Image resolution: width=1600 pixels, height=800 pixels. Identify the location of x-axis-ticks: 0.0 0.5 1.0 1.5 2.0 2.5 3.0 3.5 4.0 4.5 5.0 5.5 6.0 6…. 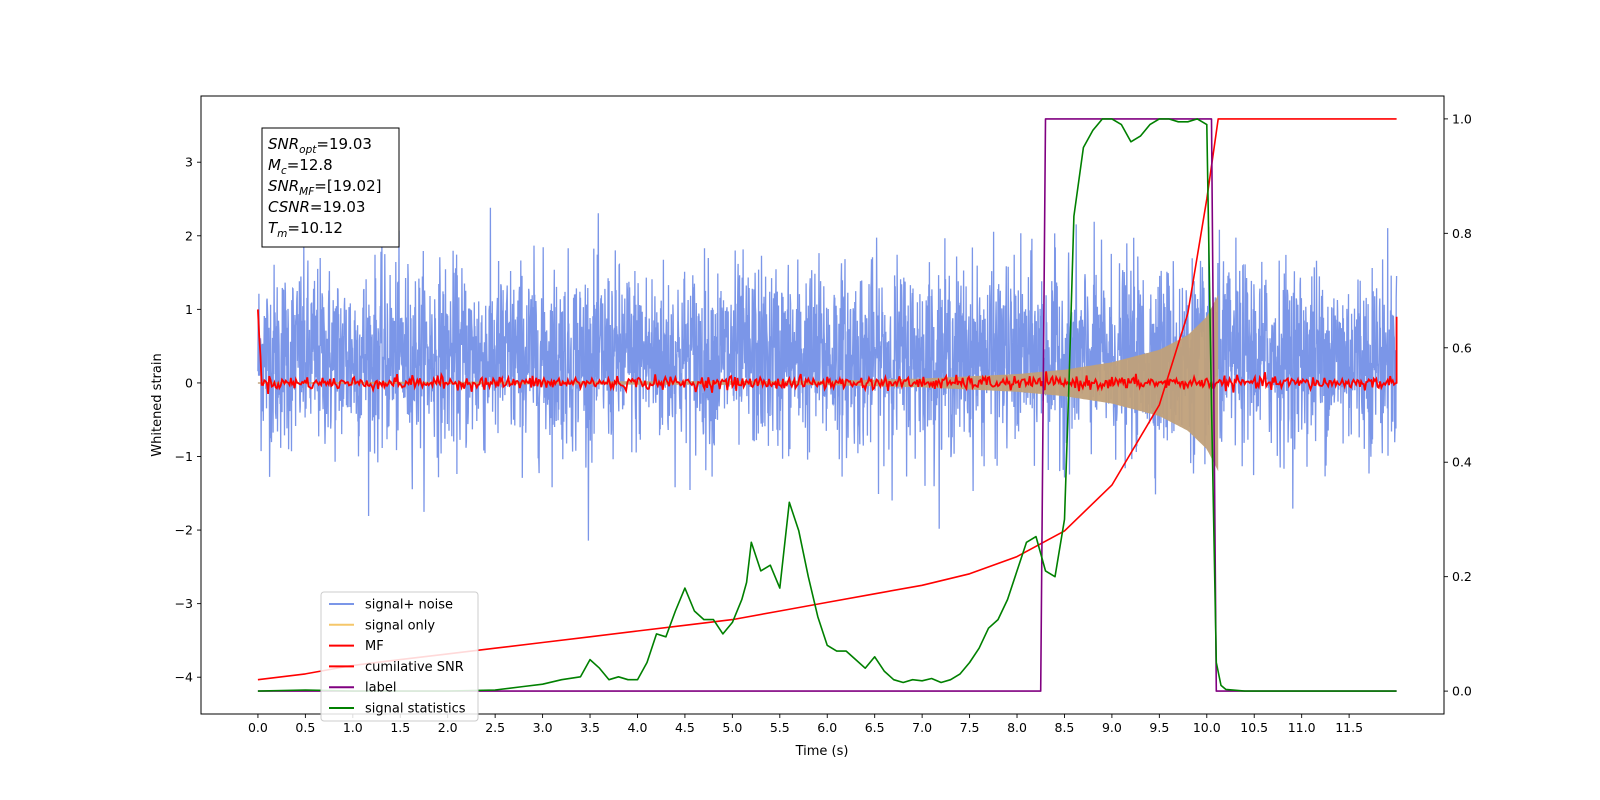
(805, 724).